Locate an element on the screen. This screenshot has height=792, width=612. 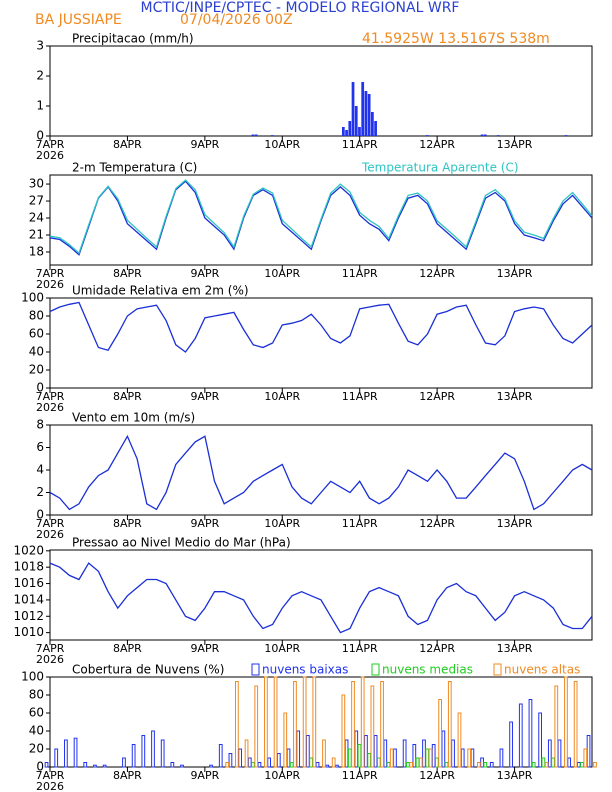
y-tick-label: 3 is located at coordinates (40, 46).